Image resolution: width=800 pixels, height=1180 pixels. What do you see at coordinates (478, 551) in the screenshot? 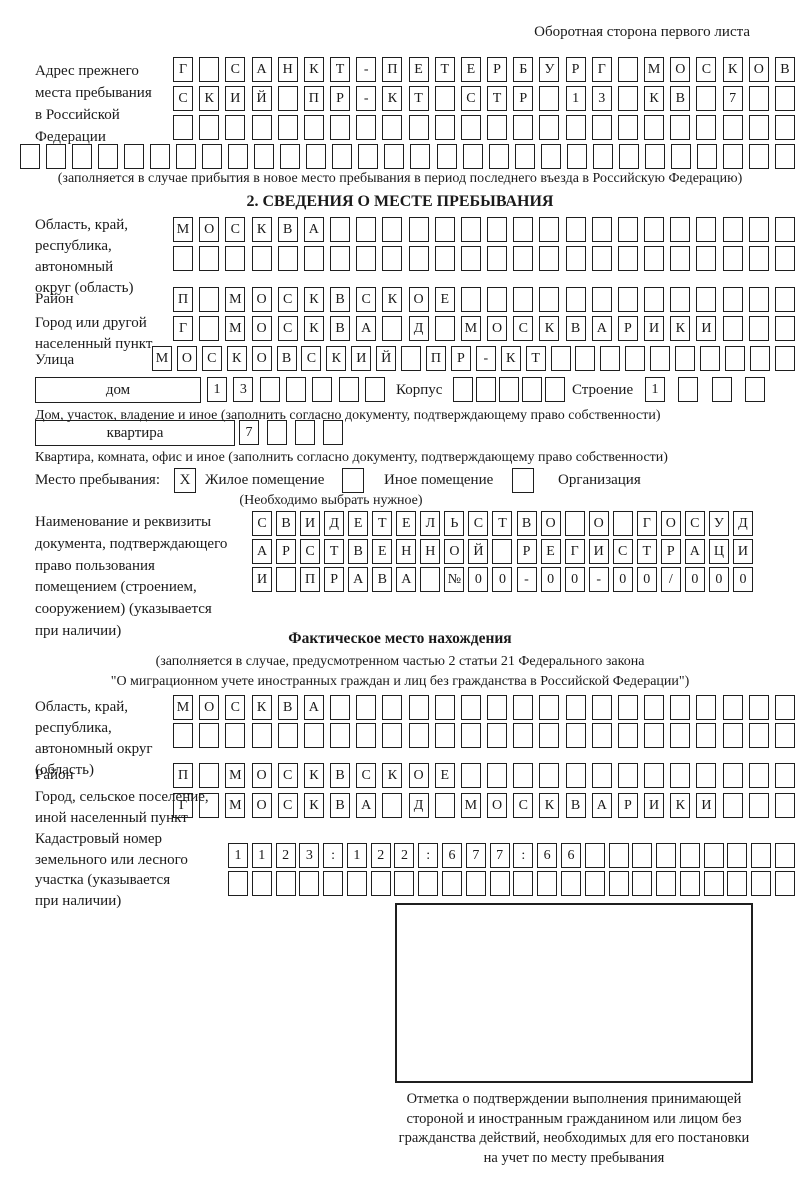
I see `char-cell: Й` at bounding box center [478, 551].